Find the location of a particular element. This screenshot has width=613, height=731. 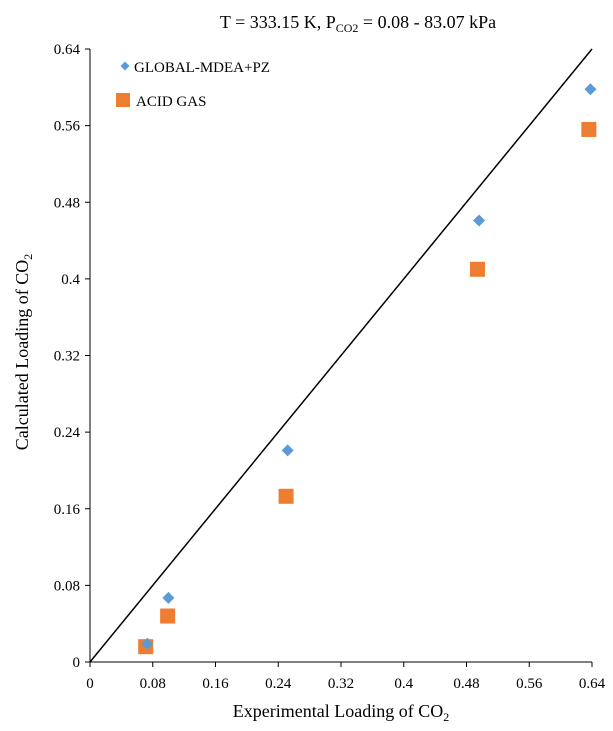

x-ticks: 0 0.08 0.16 0.24 0.32 0.4 0.48 0.56 0.64 is located at coordinates (346, 677).